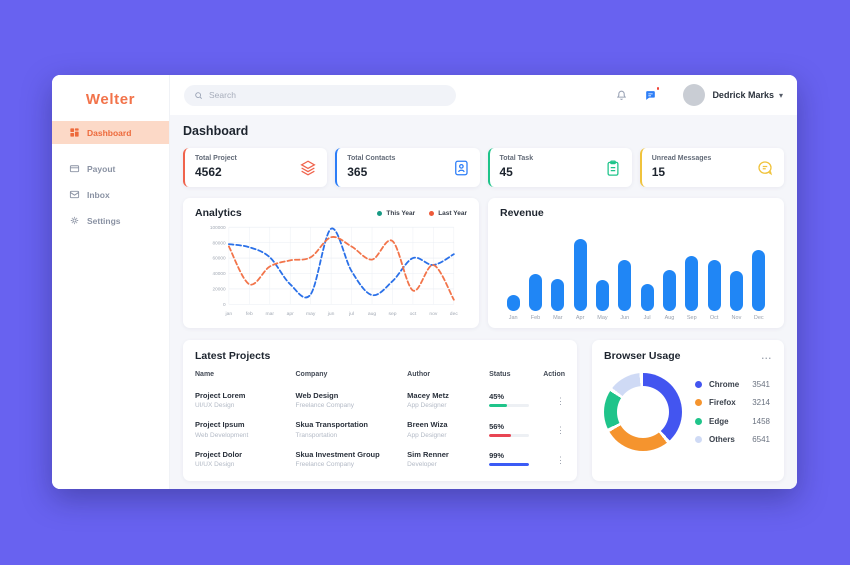  What do you see at coordinates (216, 158) in the screenshot?
I see `stat-label: Total Project` at bounding box center [216, 158].